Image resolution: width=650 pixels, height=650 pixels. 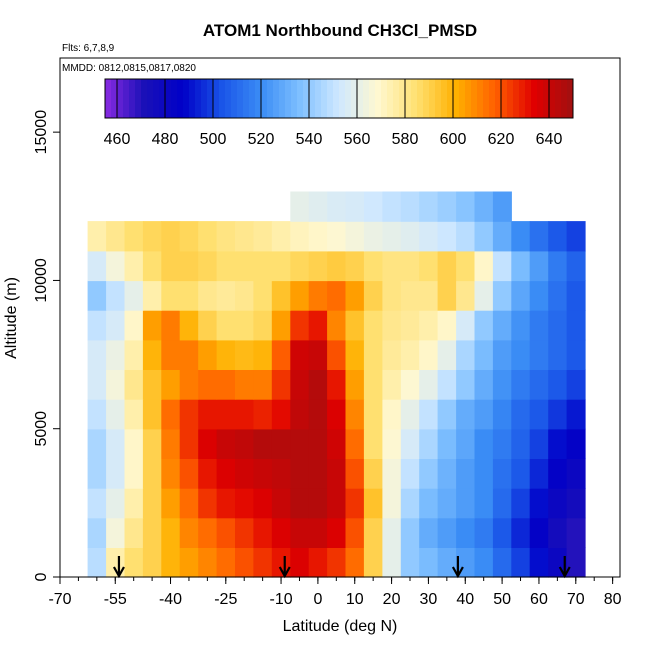 What do you see at coordinates (41, 280) in the screenshot?
I see `y-tick-label: 10000` at bounding box center [41, 280].